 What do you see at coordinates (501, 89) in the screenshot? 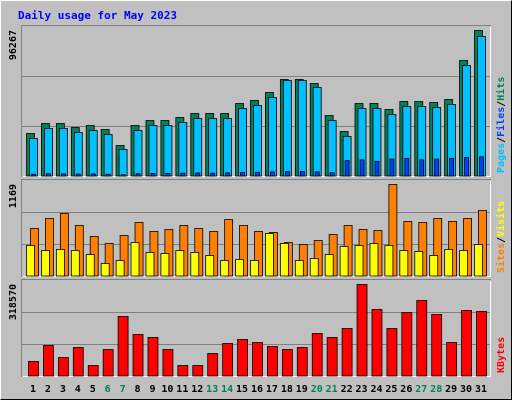
I see `legend-entry: Hits` at bounding box center [501, 89].